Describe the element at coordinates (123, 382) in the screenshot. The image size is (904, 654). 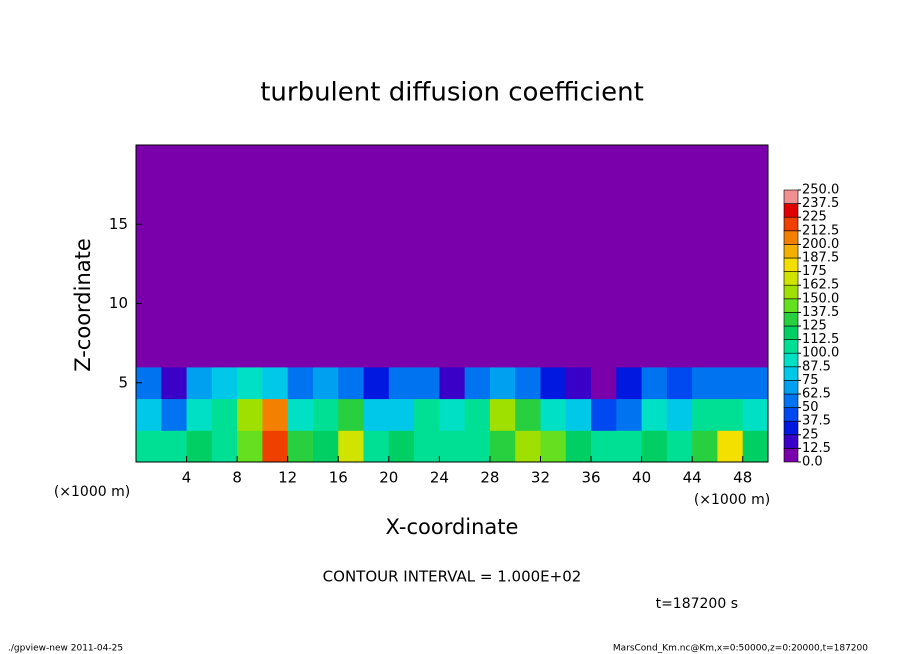
I see `y-tick-label: 5` at that location.